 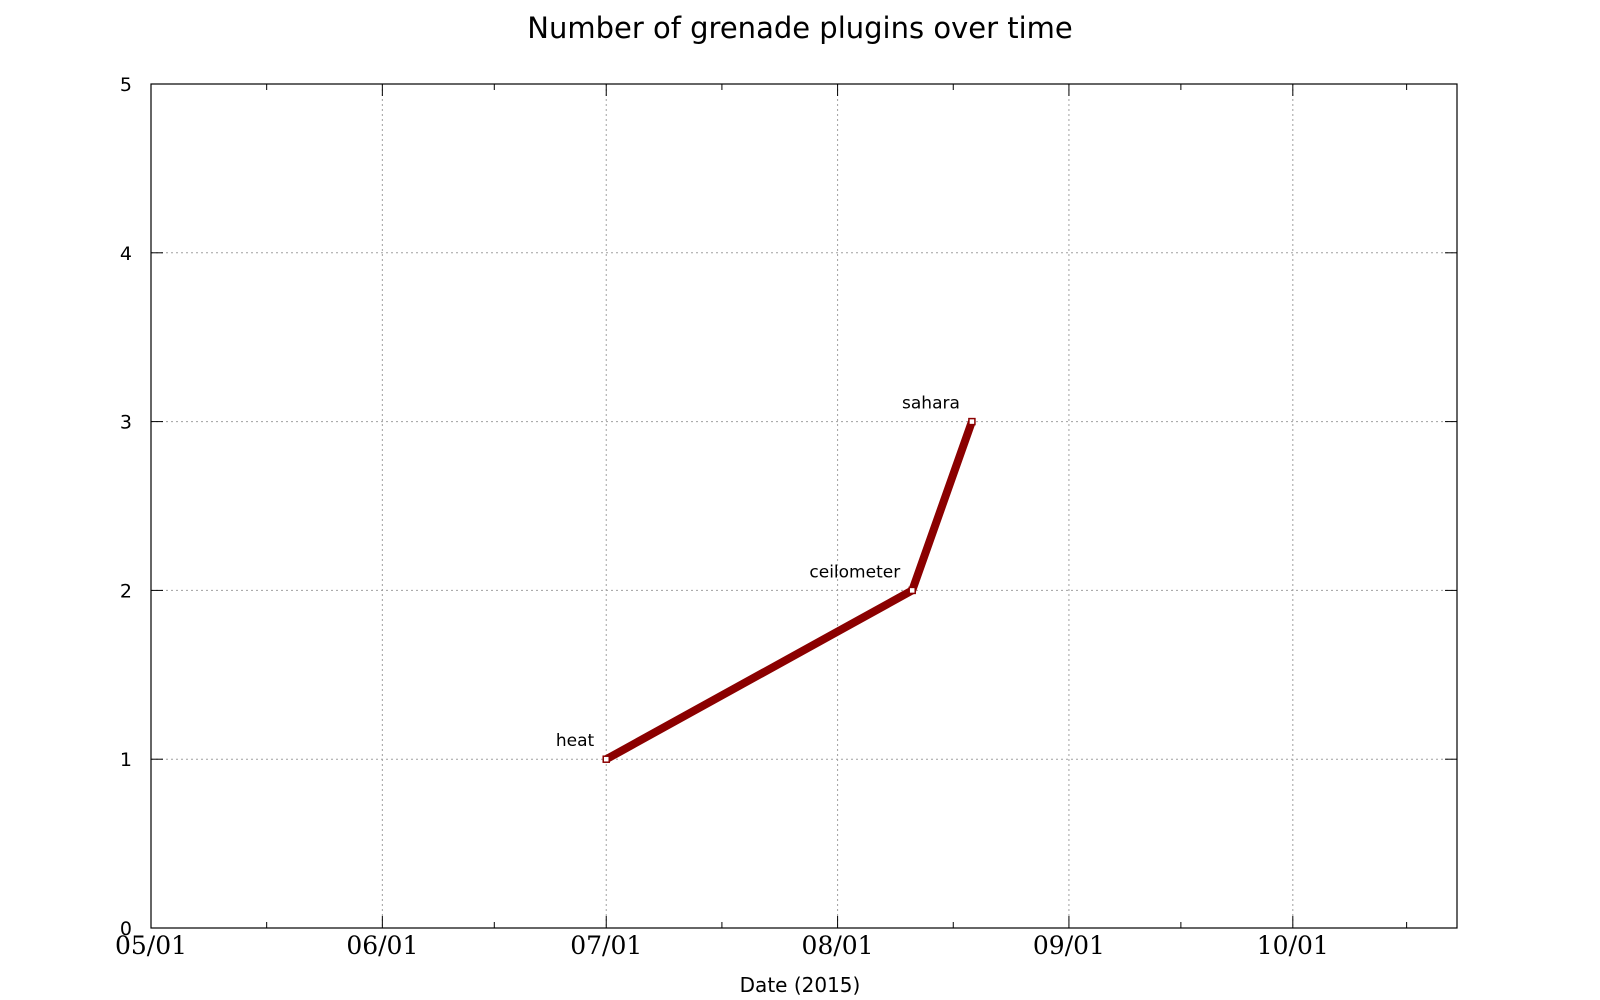 I want to click on x-tick-label: 05/01, so click(x=151, y=945).